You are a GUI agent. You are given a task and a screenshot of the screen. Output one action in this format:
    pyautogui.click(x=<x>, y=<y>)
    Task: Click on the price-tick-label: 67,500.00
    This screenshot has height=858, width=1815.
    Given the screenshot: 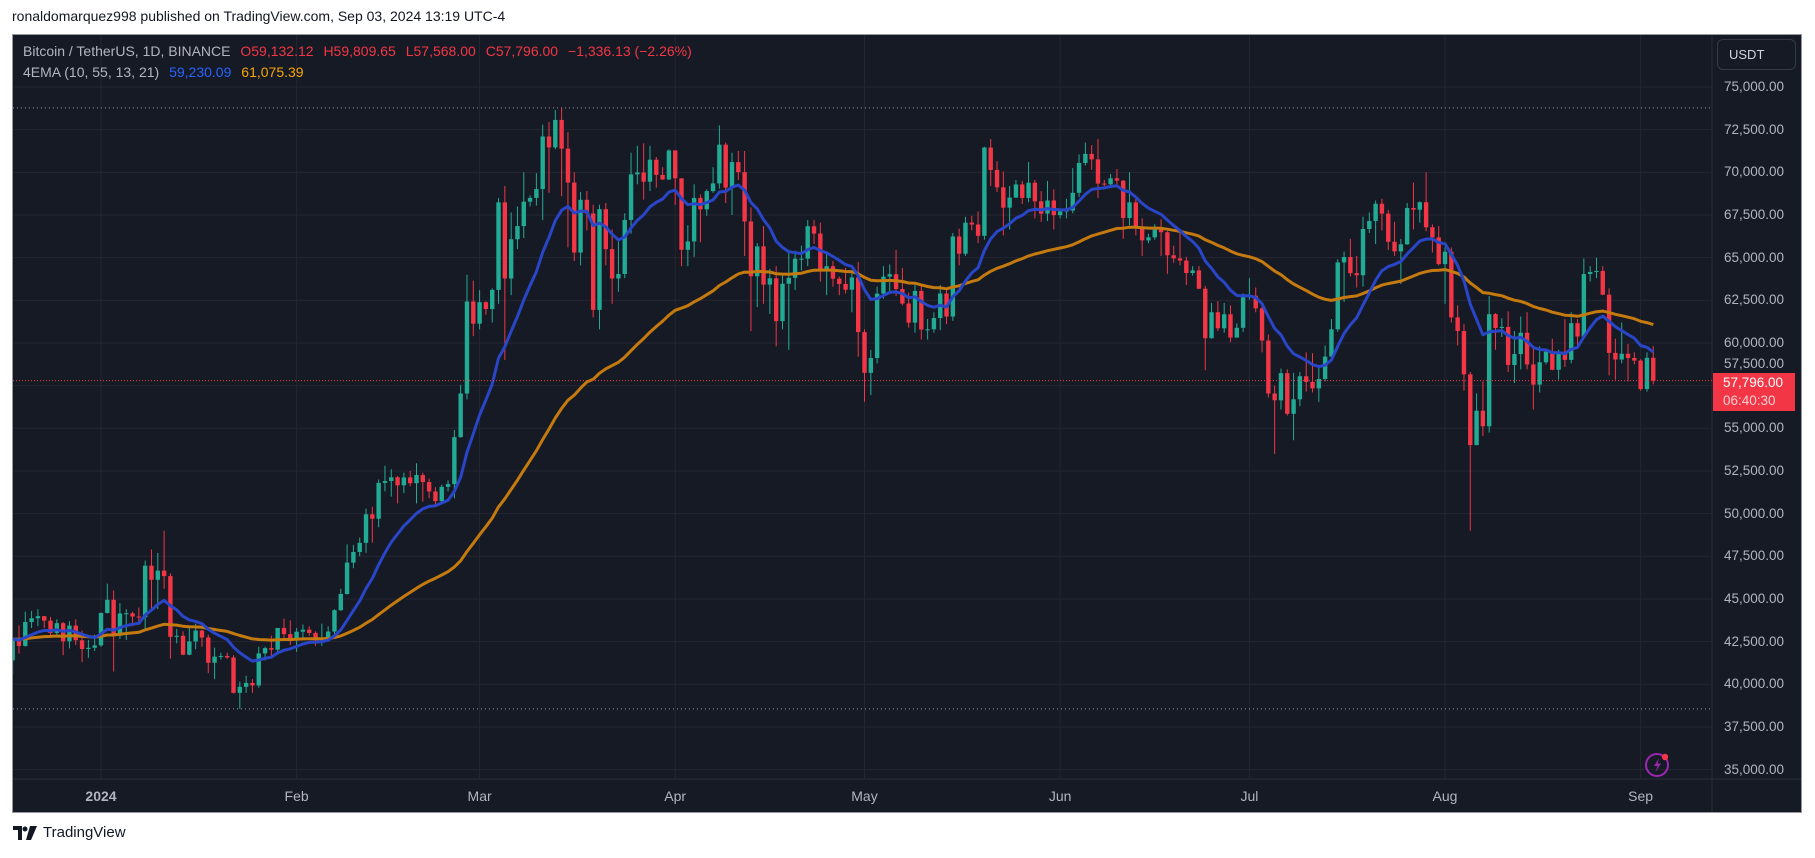 What is the action you would take?
    pyautogui.click(x=1754, y=214)
    